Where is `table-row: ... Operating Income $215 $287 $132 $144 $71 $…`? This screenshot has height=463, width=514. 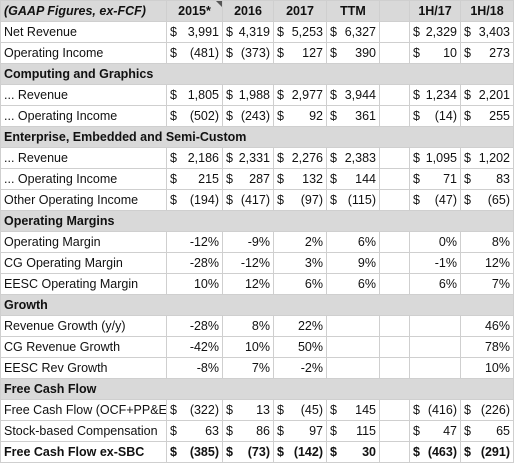
table-row: ... Operating Income $215 $287 $132 $144 $71 $… is located at coordinates (257, 179).